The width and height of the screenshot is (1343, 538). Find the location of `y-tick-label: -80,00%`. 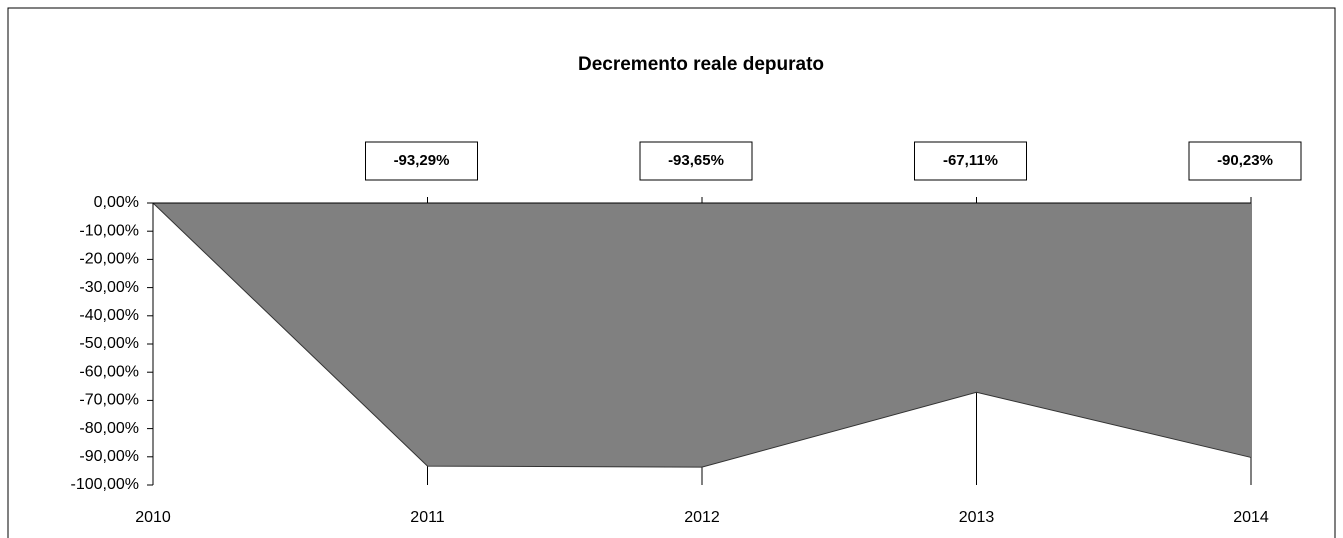

y-tick-label: -80,00% is located at coordinates (109, 428).